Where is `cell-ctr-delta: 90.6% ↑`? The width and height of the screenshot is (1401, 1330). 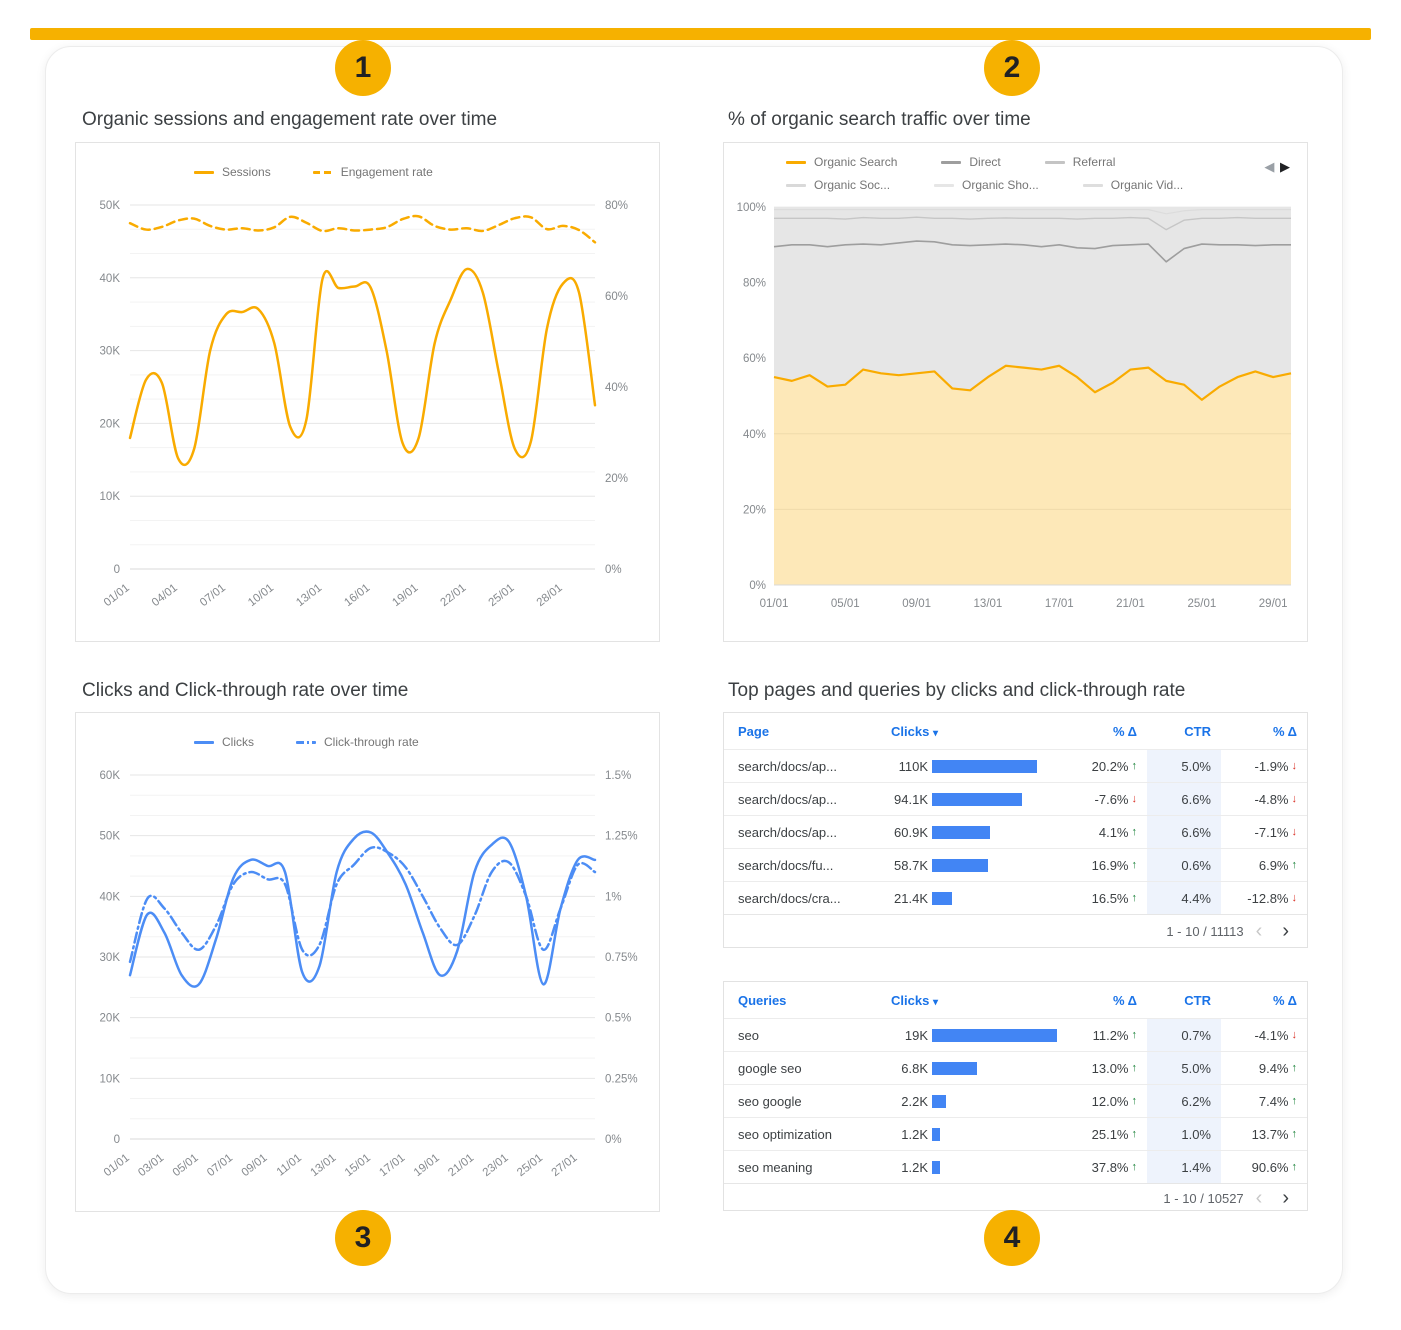 cell-ctr-delta: 90.6% ↑ is located at coordinates (1274, 1167).